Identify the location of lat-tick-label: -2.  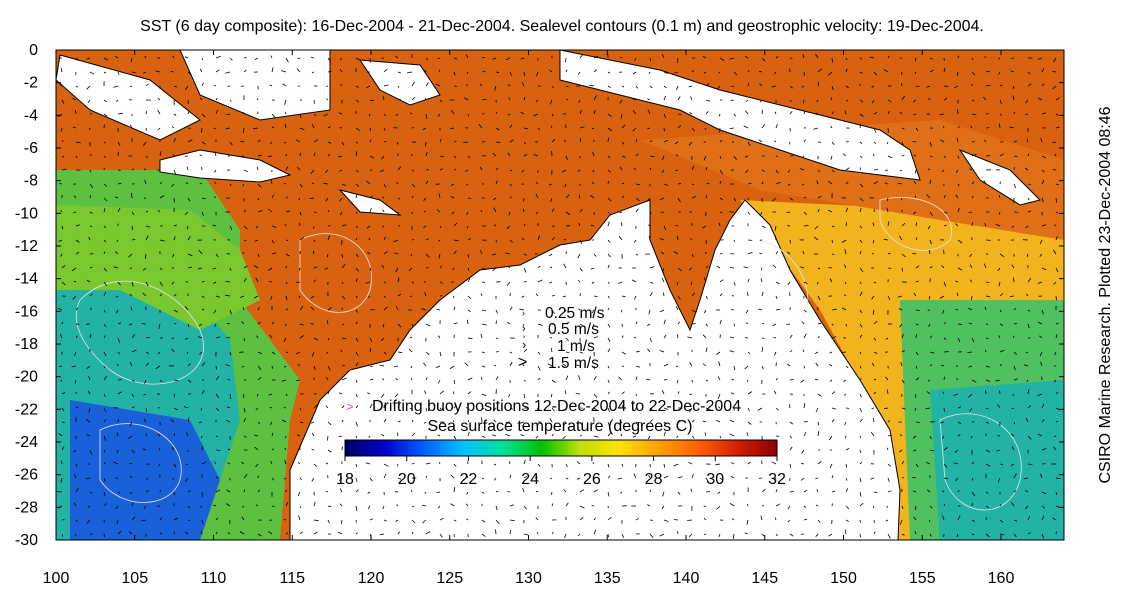
(31, 83).